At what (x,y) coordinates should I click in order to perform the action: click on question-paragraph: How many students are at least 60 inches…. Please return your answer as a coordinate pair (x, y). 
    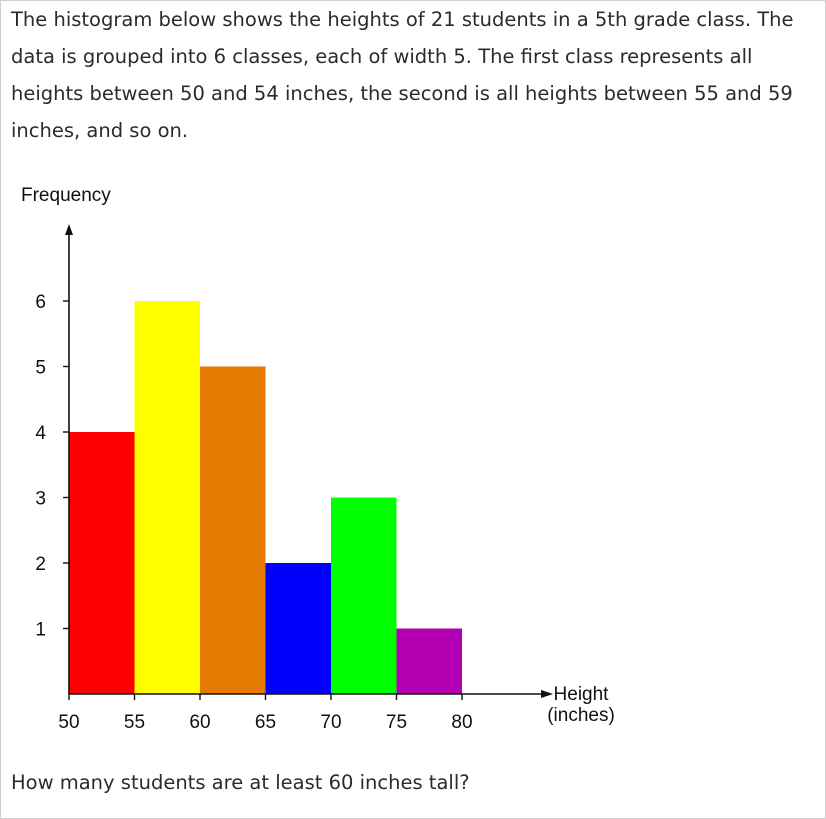
    Looking at the image, I should click on (240, 782).